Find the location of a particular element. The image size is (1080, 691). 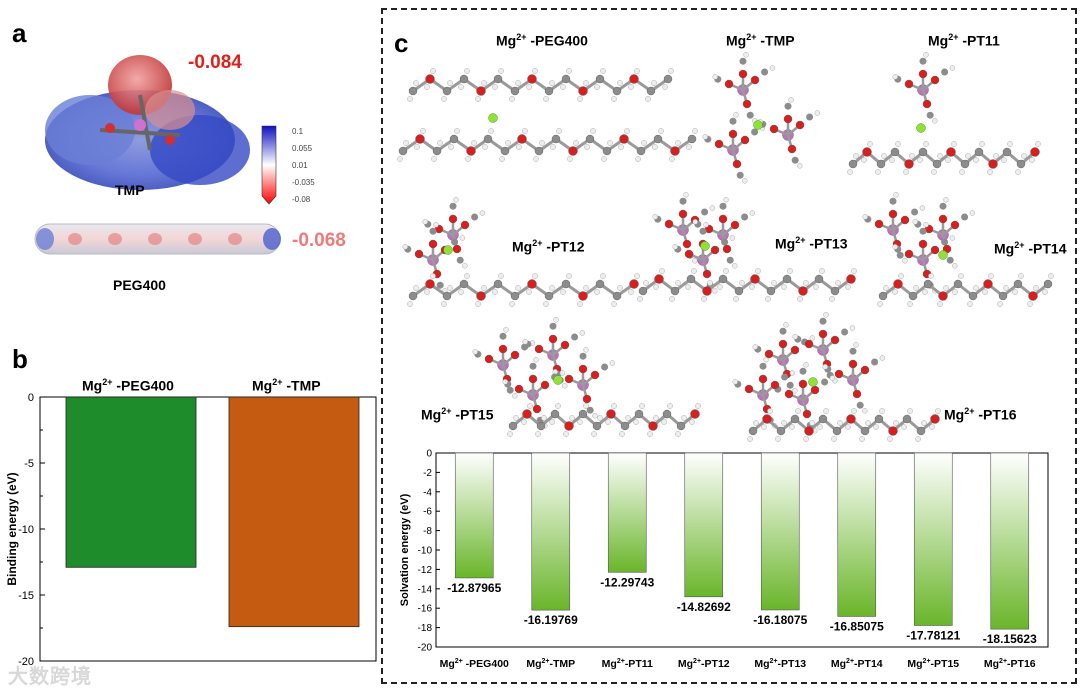

colorbar-tick: 0.1 is located at coordinates (298, 131).